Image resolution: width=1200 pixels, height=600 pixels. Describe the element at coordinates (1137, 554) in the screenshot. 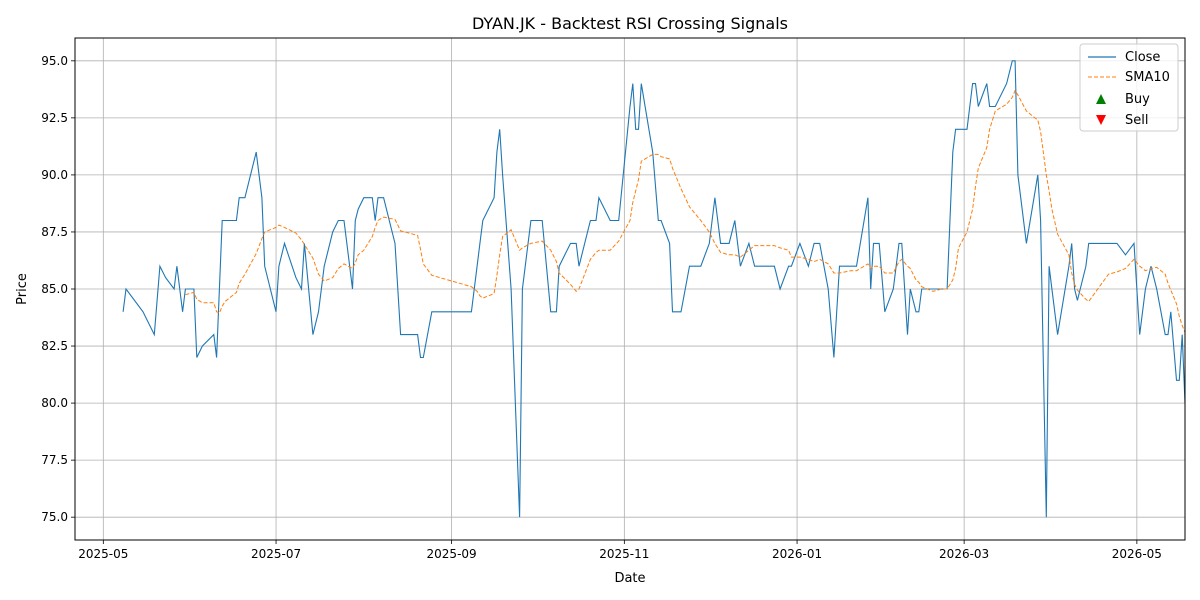

I see `x-tick-label: 2026-05` at that location.